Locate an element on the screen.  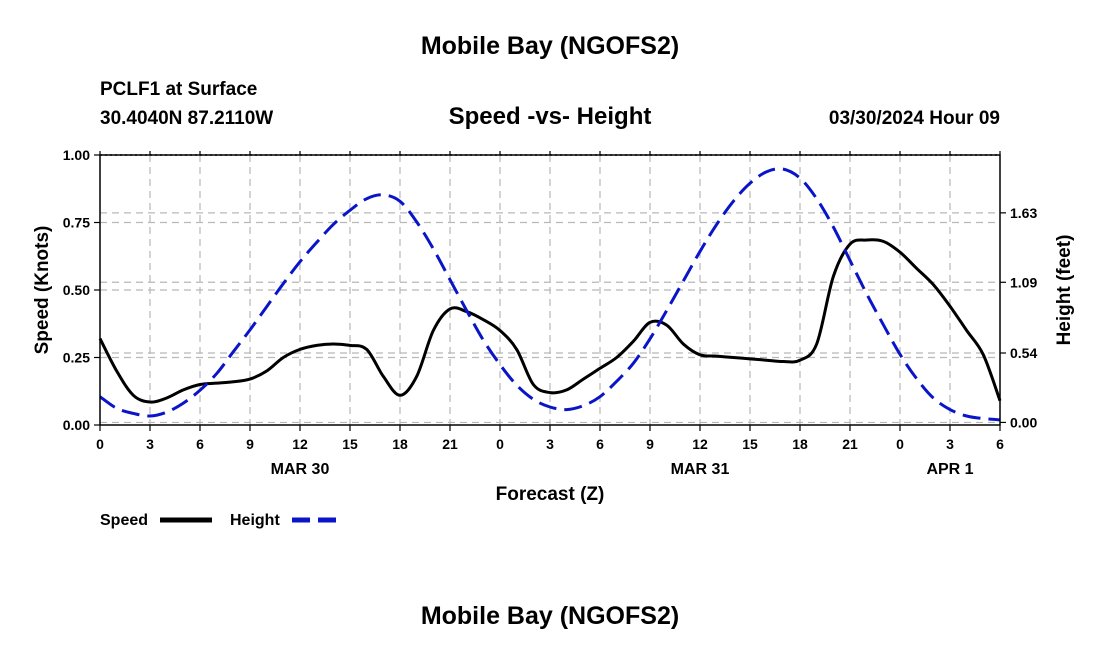
date-label: APR 1 is located at coordinates (949, 469).